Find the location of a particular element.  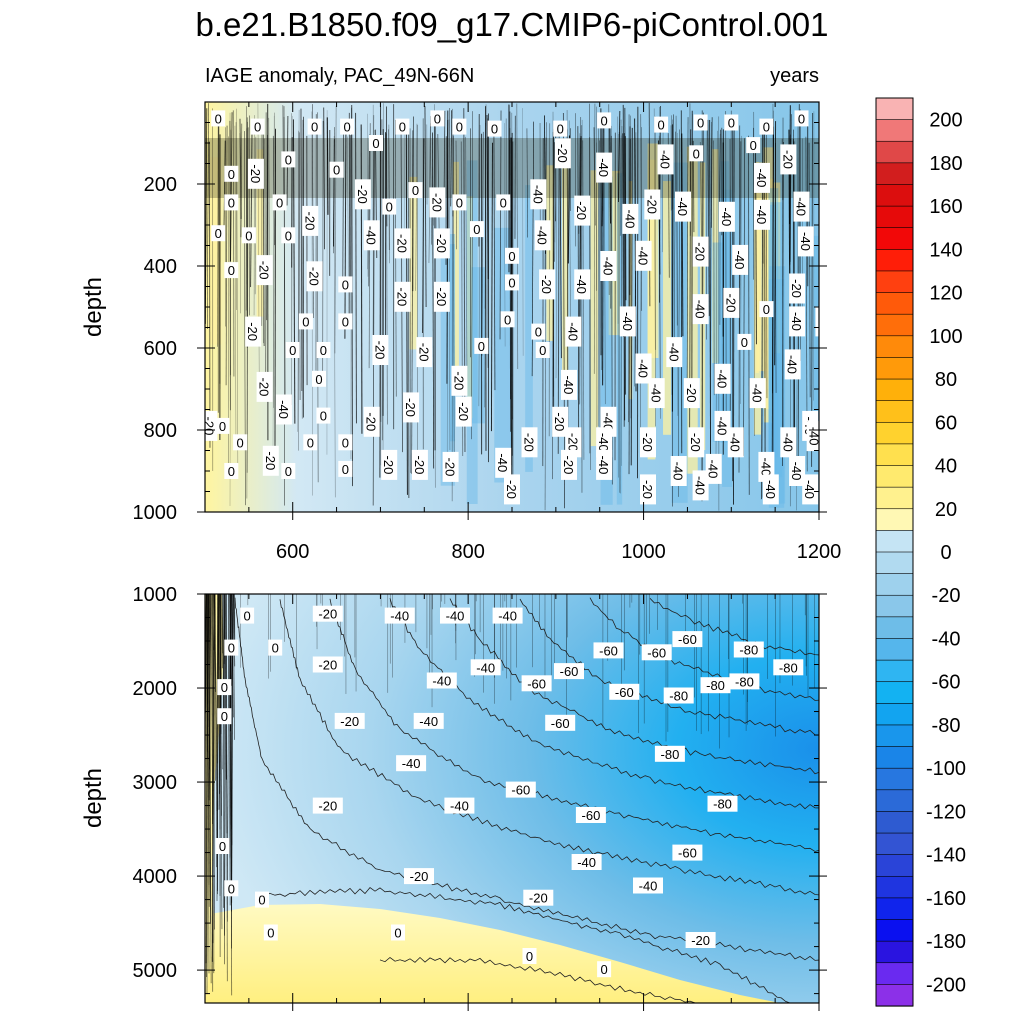

lower-contour-streak is located at coordinates (221, 762).